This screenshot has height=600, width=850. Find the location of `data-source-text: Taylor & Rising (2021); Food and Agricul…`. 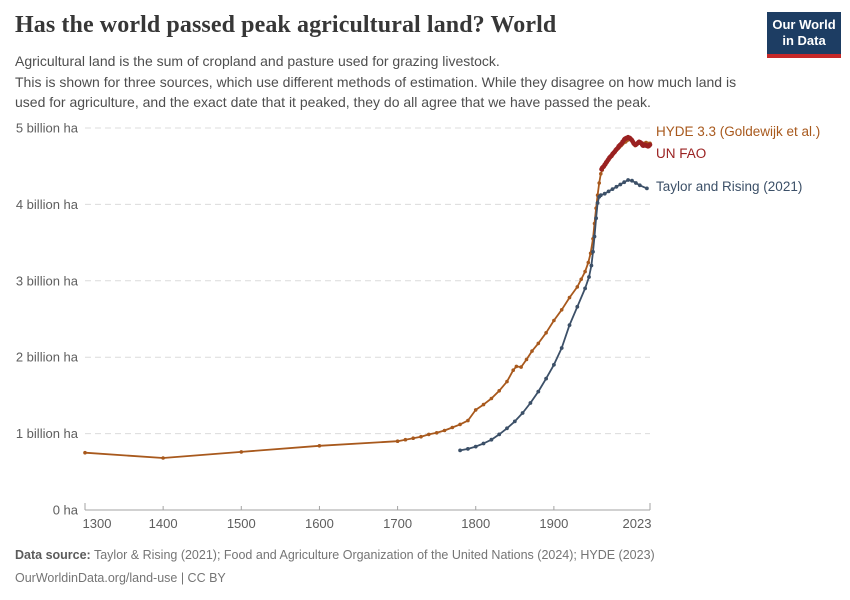

data-source-text: Taylor & Rising (2021); Food and Agricul… is located at coordinates (374, 555).